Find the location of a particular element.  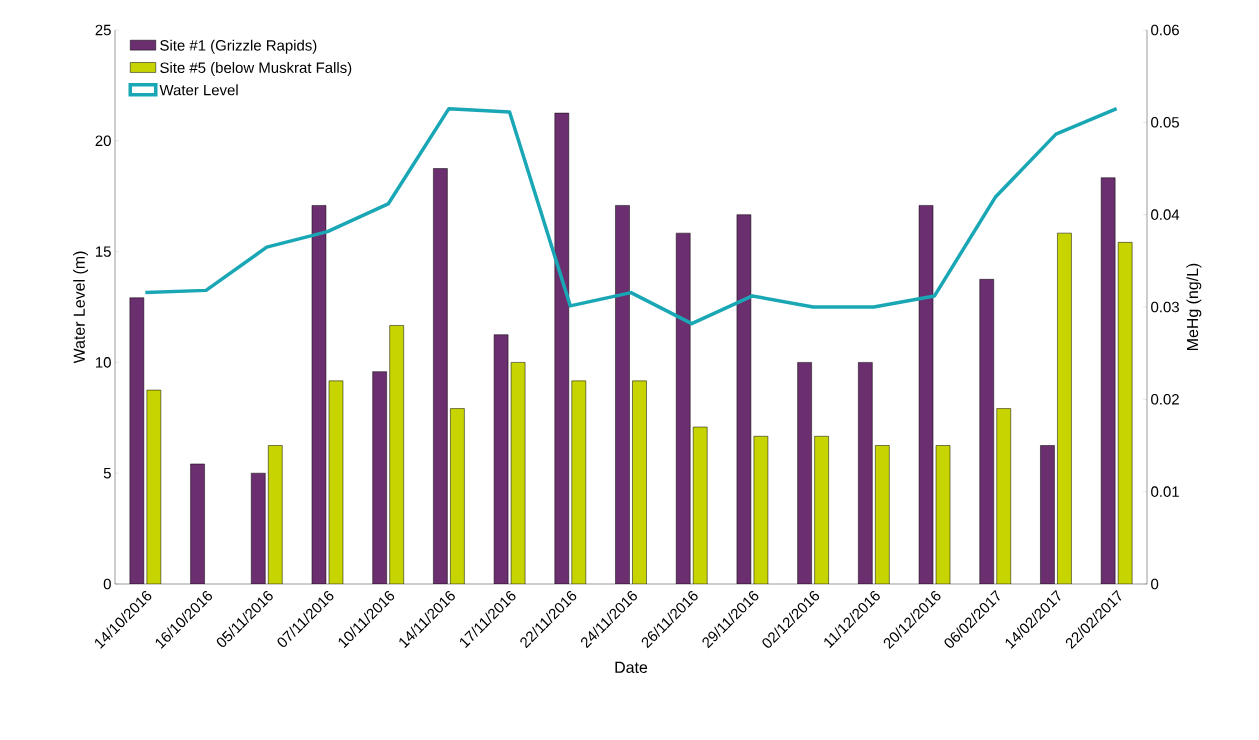

y-tick-label: 20 is located at coordinates (103, 141).